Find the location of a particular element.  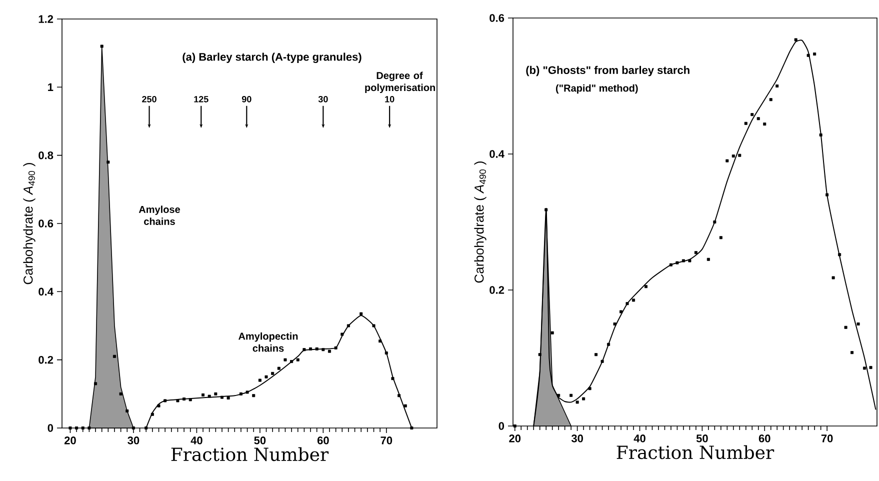

annotation: 10 is located at coordinates (389, 99).